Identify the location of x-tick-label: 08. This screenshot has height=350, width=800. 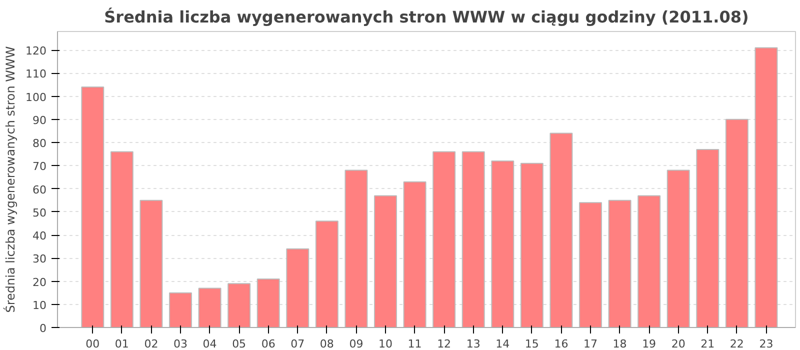
(327, 344).